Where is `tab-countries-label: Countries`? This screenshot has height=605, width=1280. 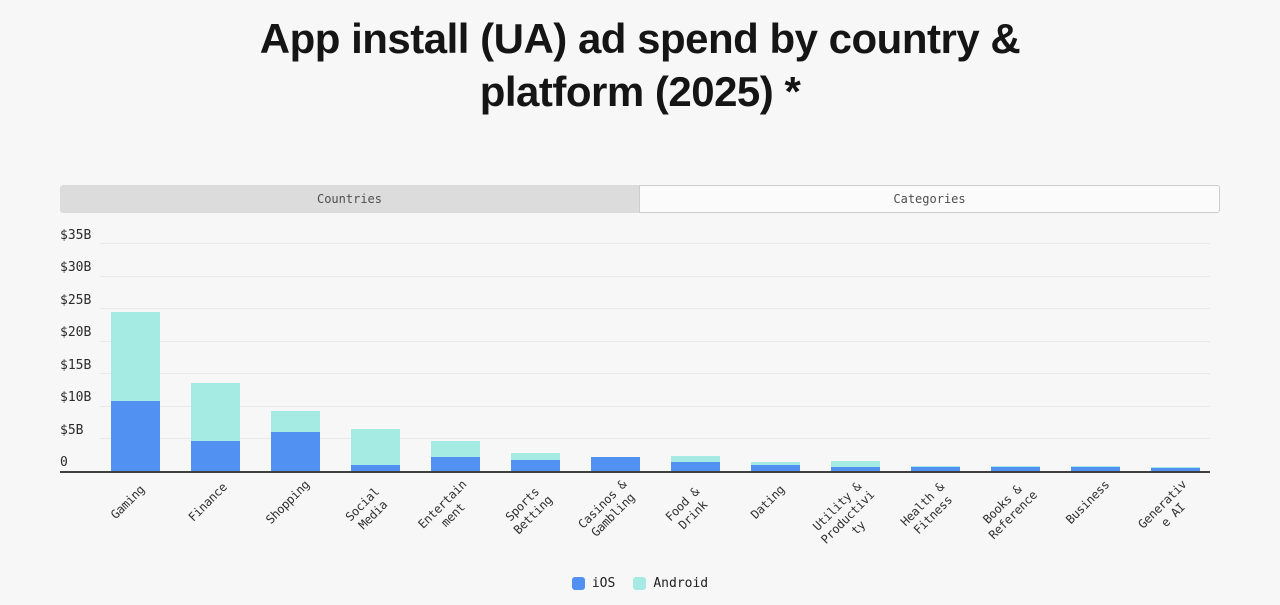 tab-countries-label: Countries is located at coordinates (349, 199).